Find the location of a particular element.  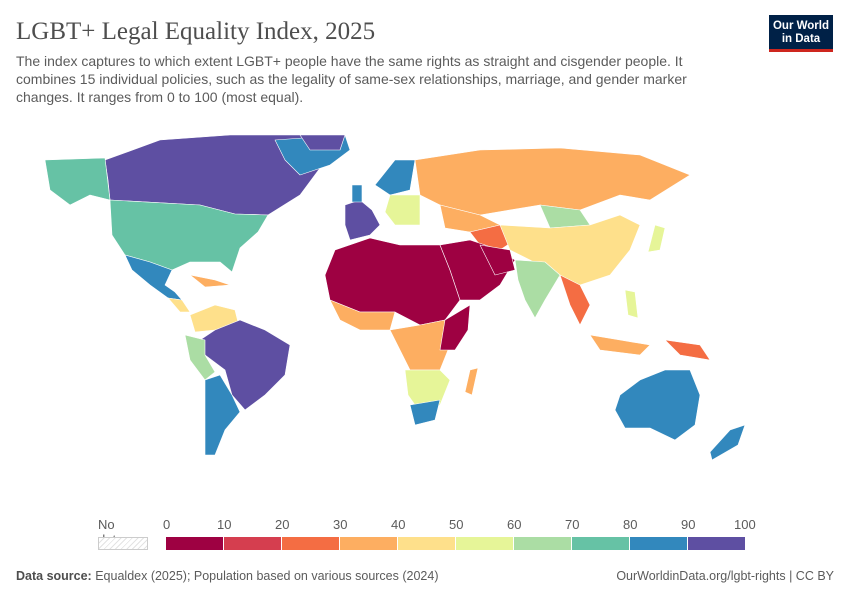

legend-tick: 60 is located at coordinates (514, 524).